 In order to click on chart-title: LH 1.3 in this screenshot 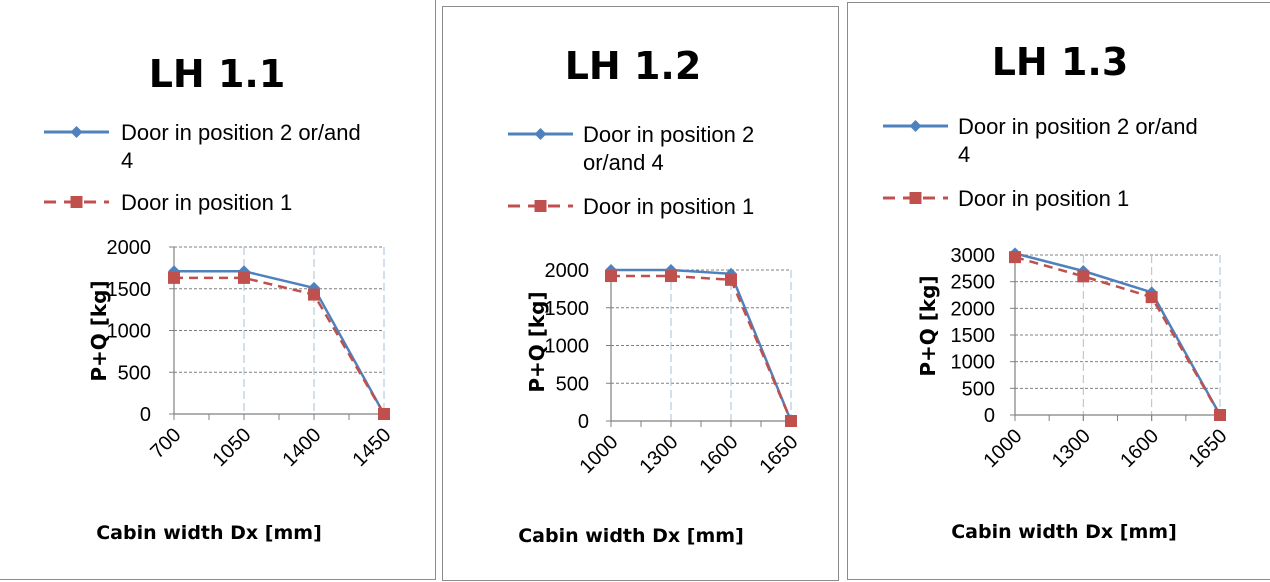, I will do `click(1060, 62)`.